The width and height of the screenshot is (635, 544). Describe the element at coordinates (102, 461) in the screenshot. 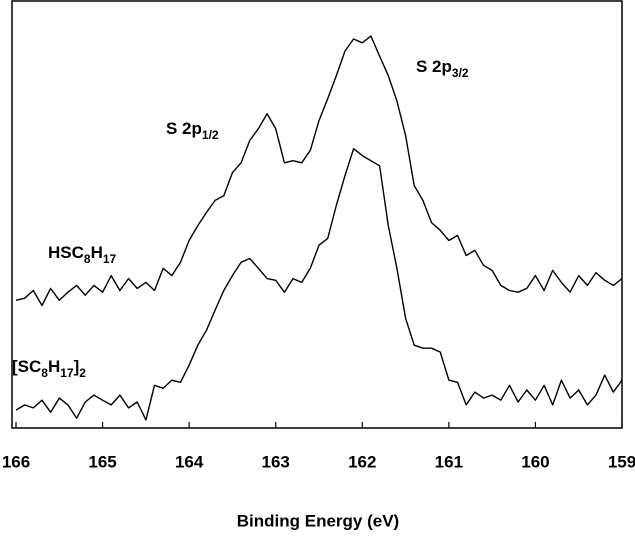

I see `x-tick-label: 165` at that location.